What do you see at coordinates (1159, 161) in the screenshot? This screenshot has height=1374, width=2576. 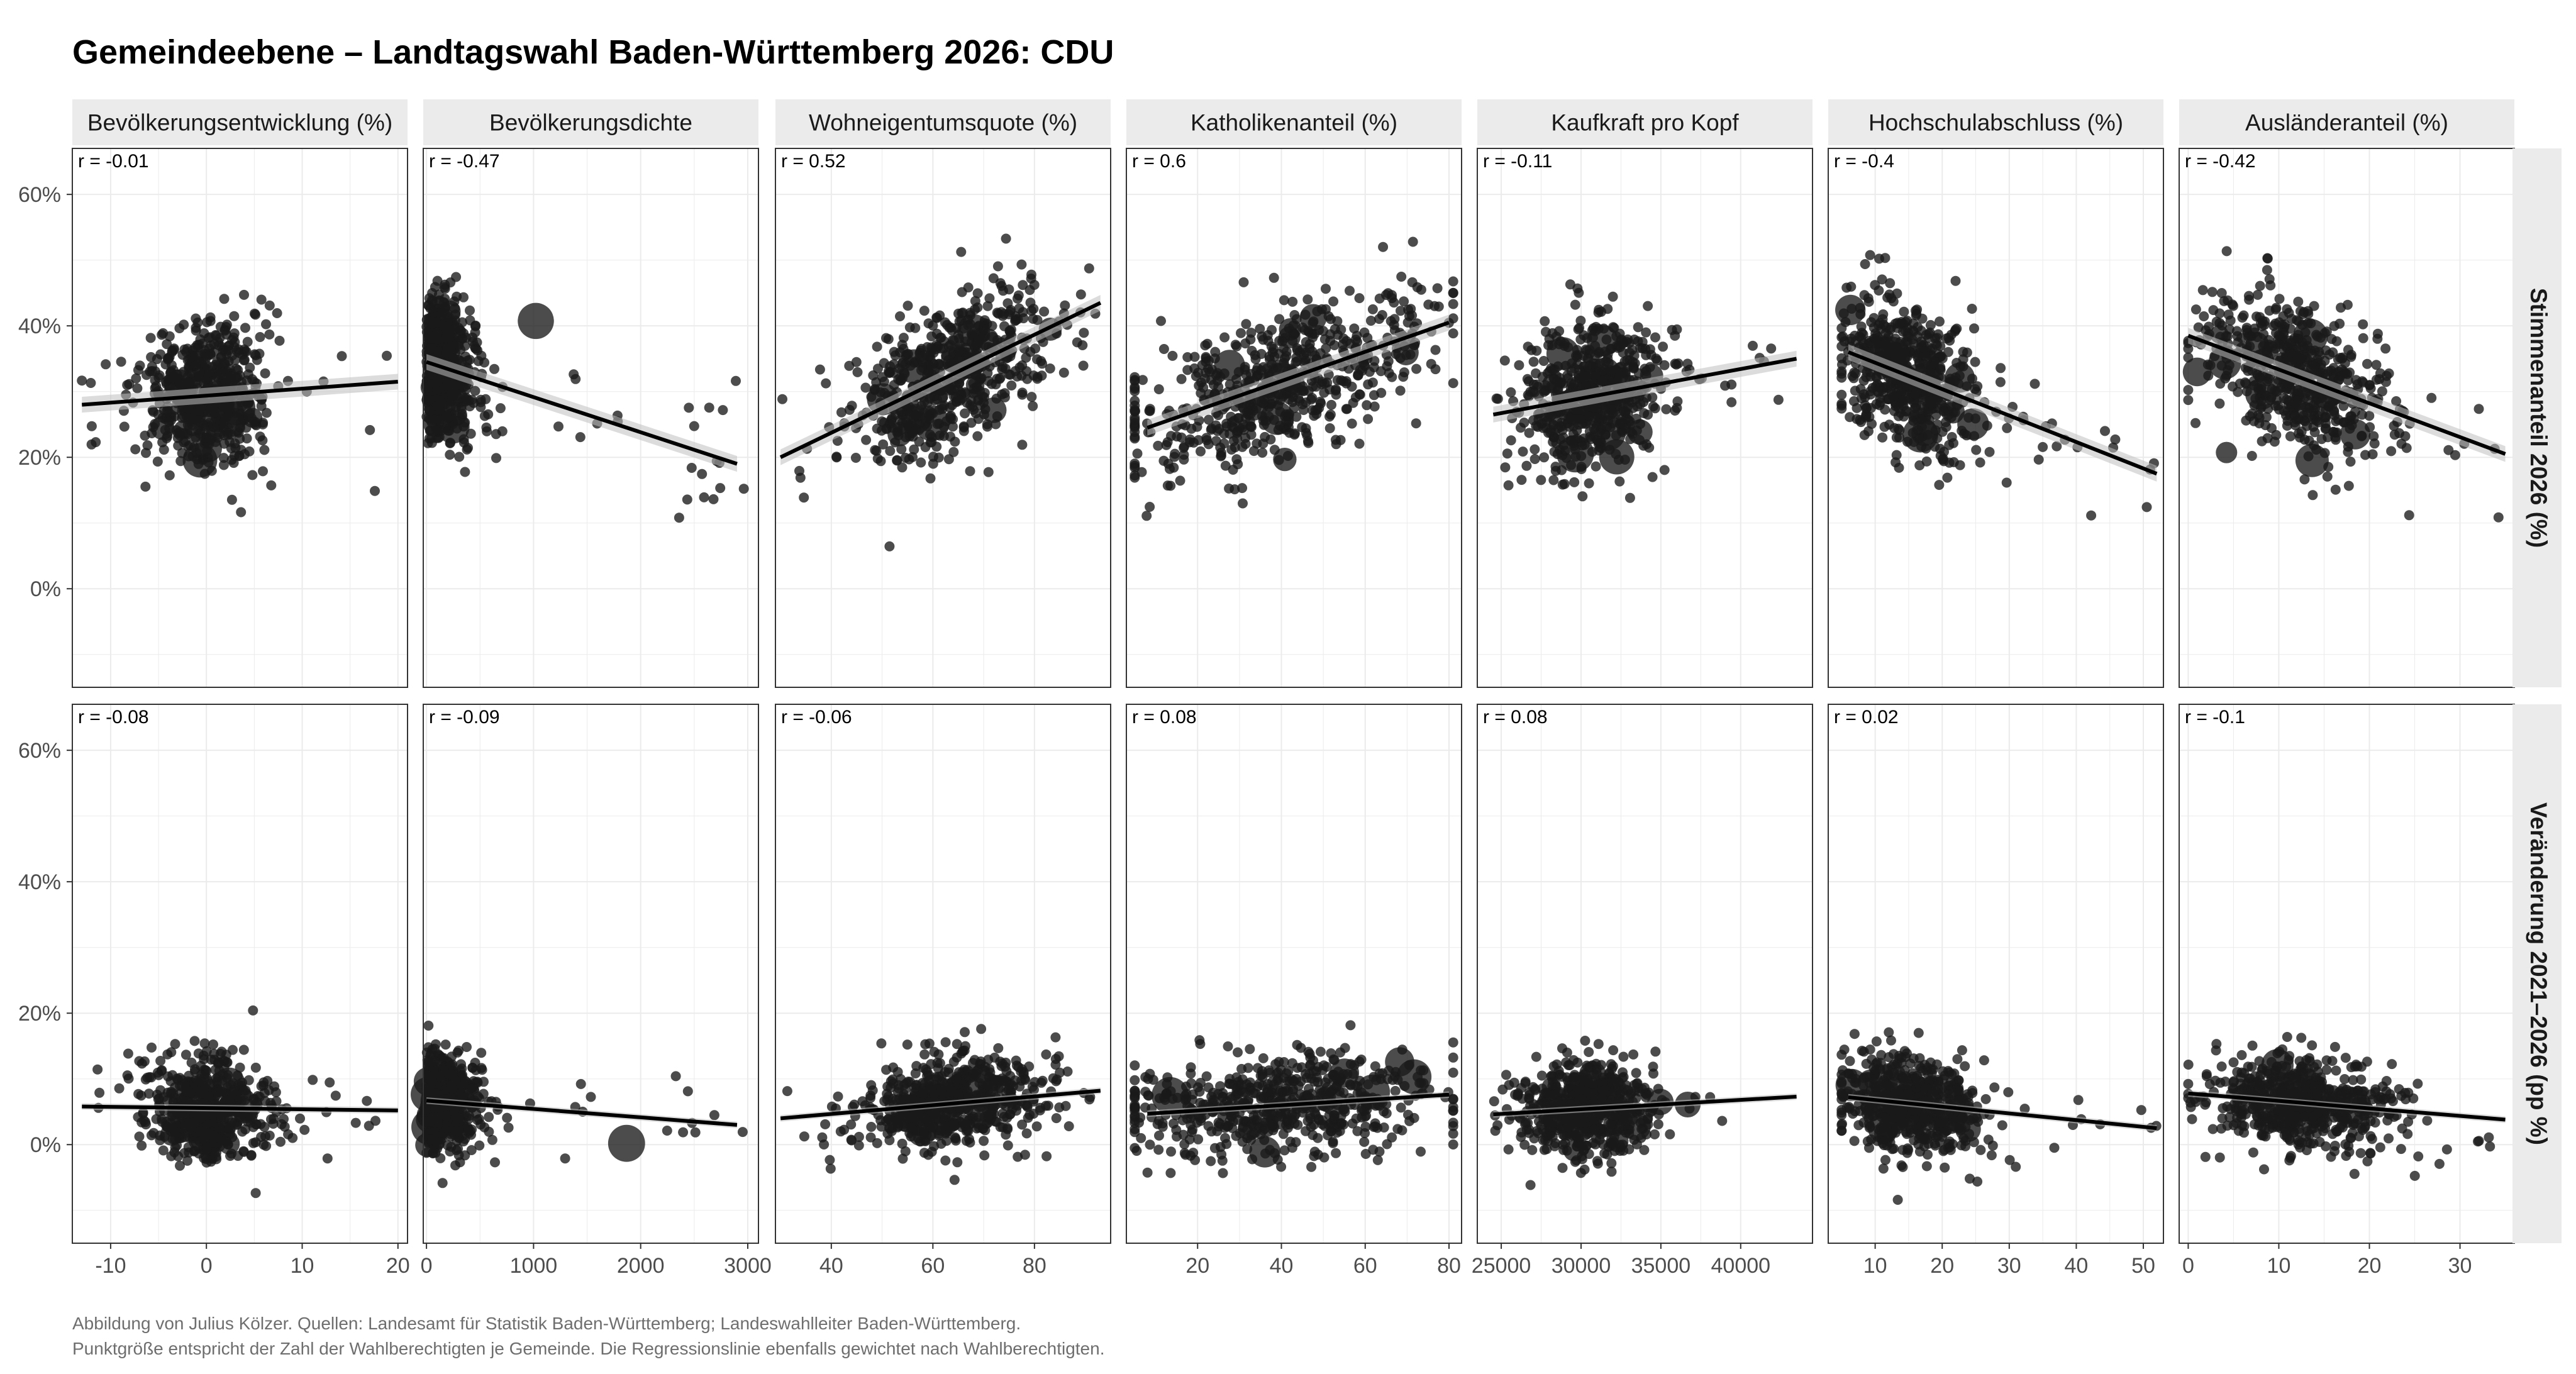 I see `correlation-label: r = 0.6` at bounding box center [1159, 161].